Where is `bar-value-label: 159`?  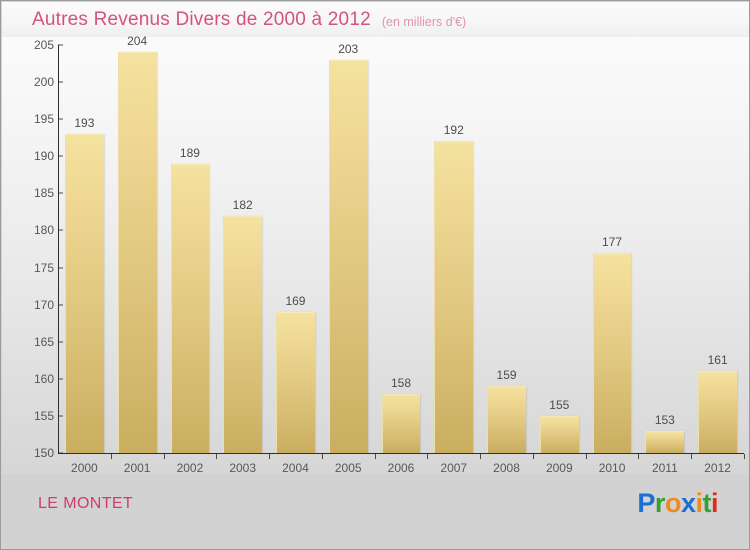 bar-value-label: 159 is located at coordinates (506, 375).